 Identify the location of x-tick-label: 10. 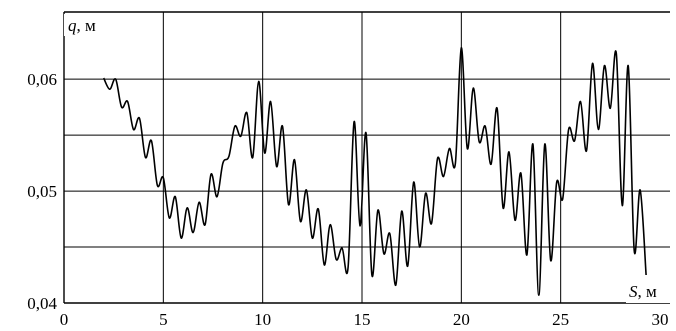
(262, 319).